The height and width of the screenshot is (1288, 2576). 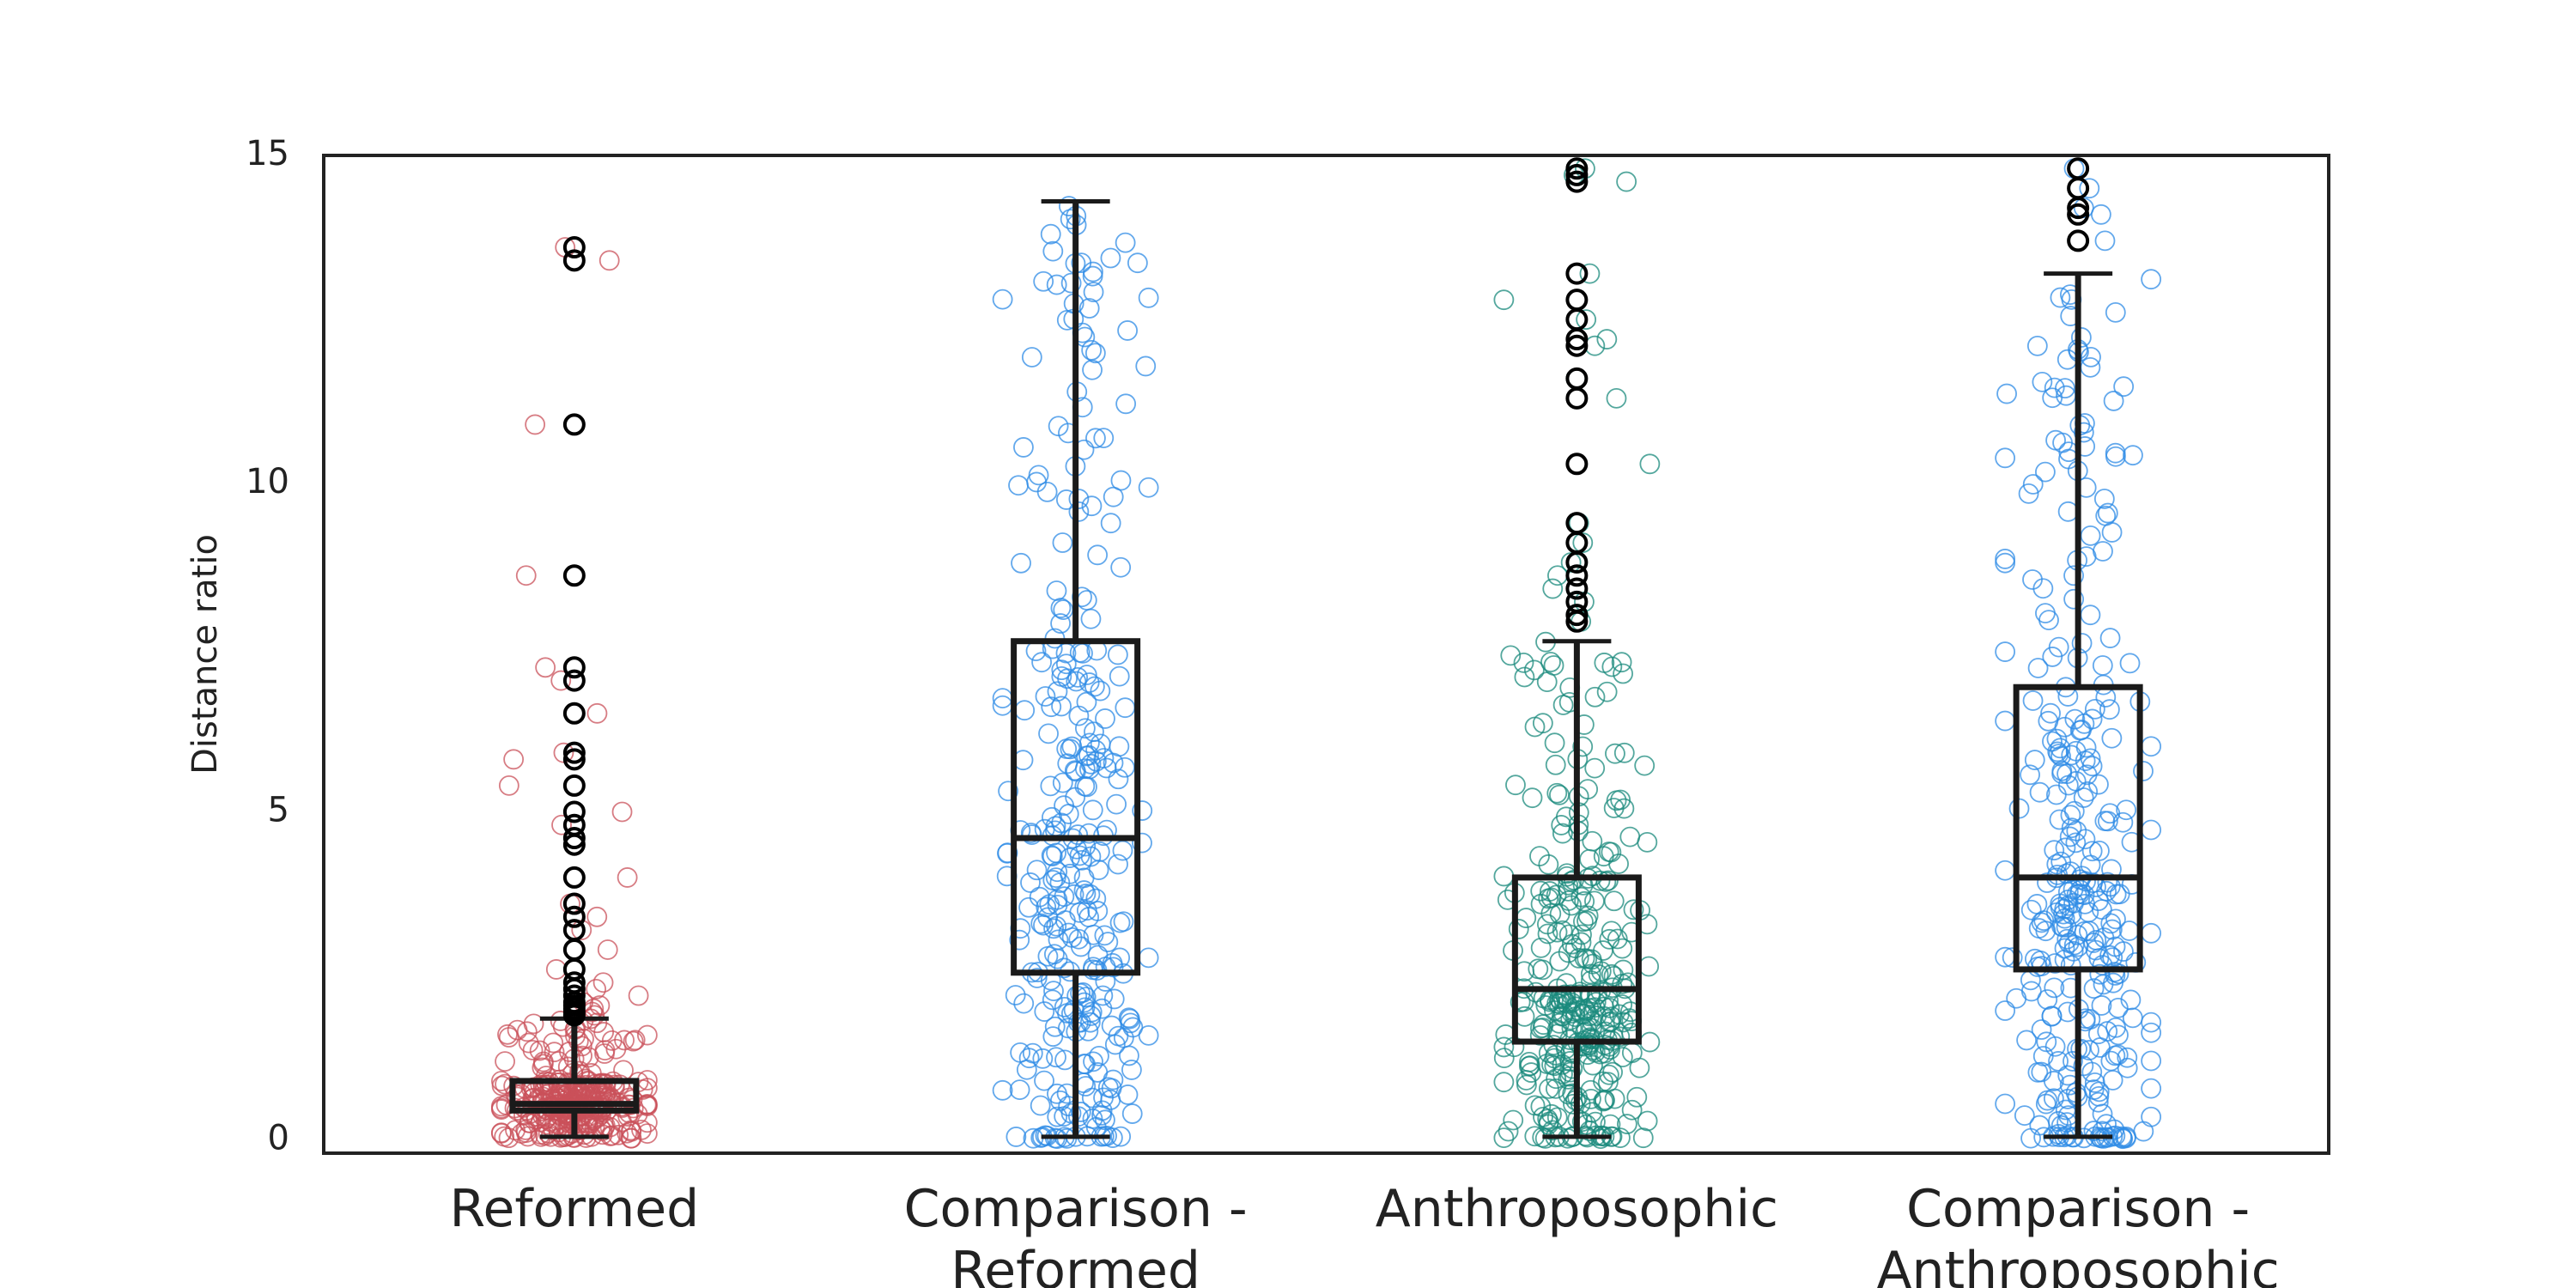 I want to click on box-iqr, so click(x=1576, y=959).